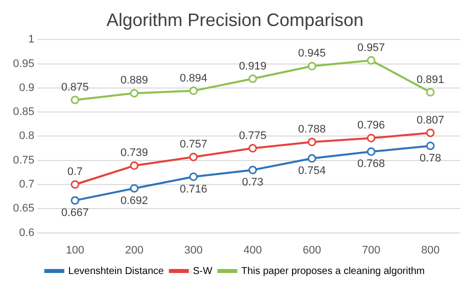 The image size is (474, 288). Describe the element at coordinates (26, 232) in the screenshot. I see `y-tick-label: 0.6` at that location.